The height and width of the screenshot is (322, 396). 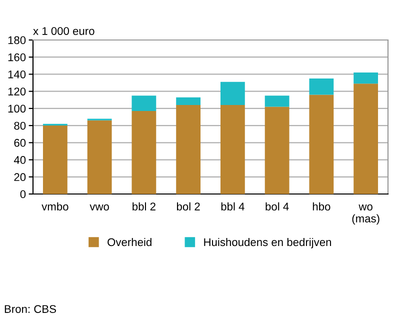 What do you see at coordinates (20, 126) in the screenshot?
I see `y-tick-label: 80` at bounding box center [20, 126].